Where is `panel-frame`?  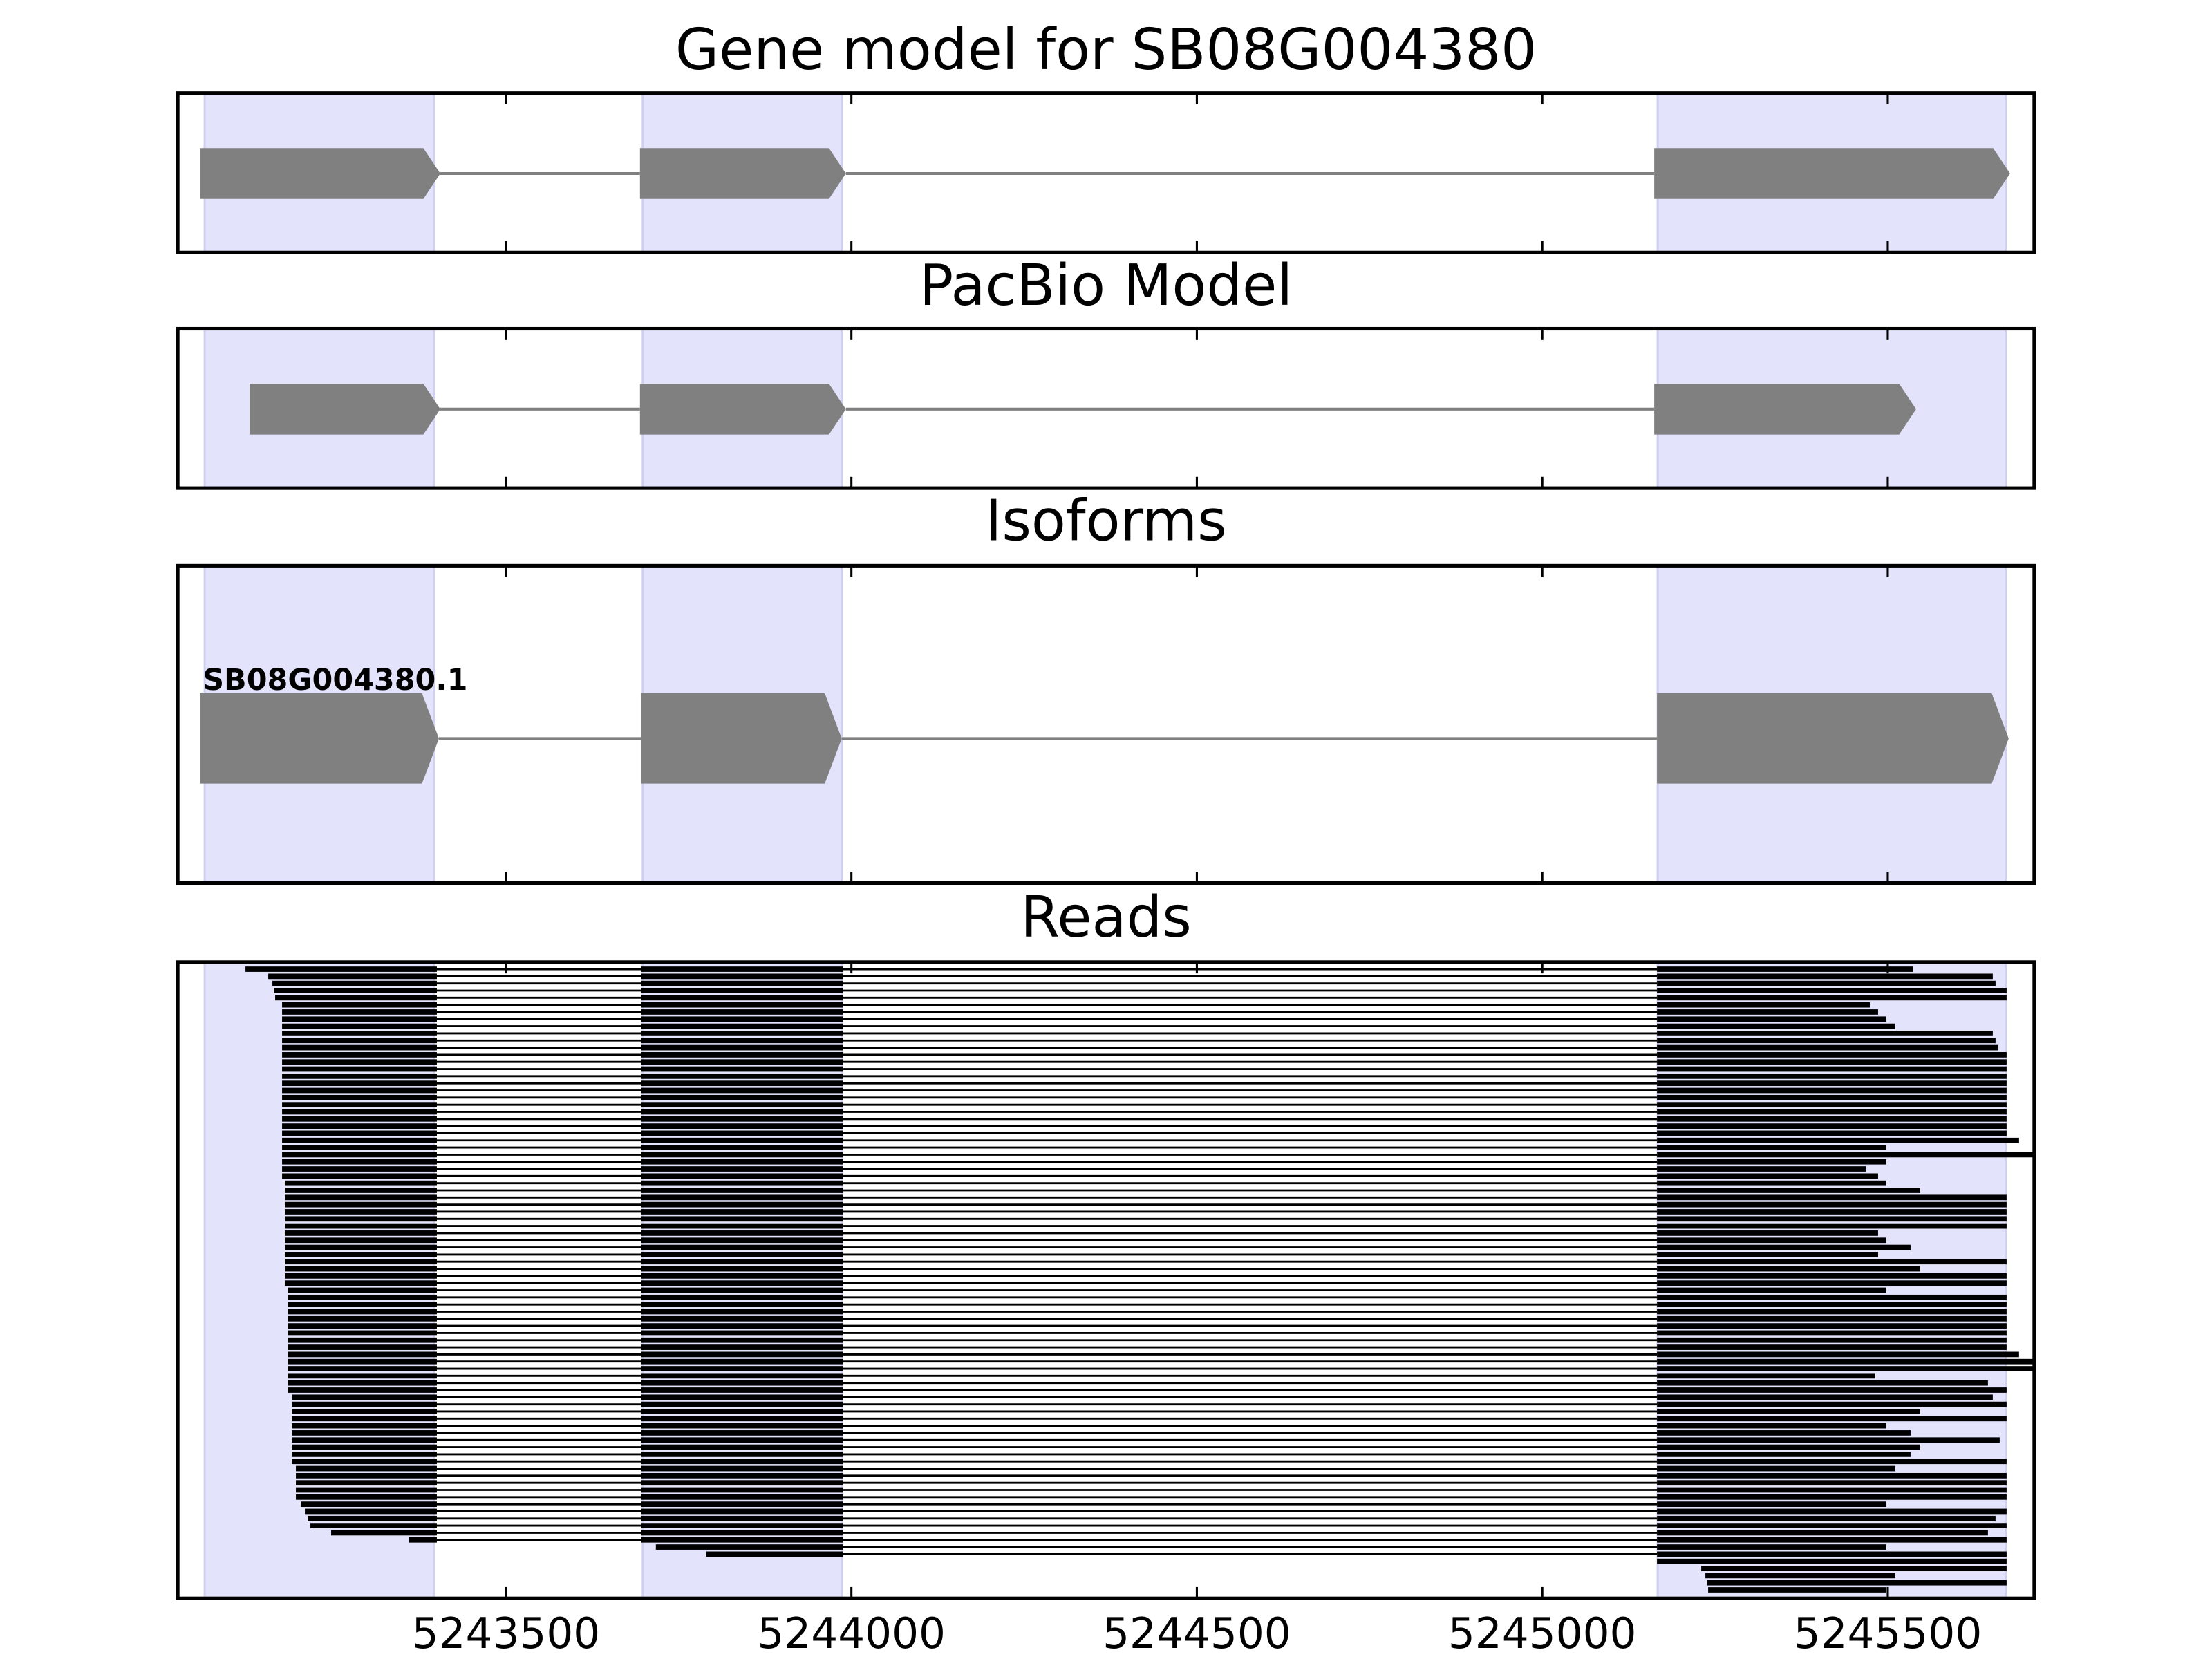
panel-frame is located at coordinates (1106, 408).